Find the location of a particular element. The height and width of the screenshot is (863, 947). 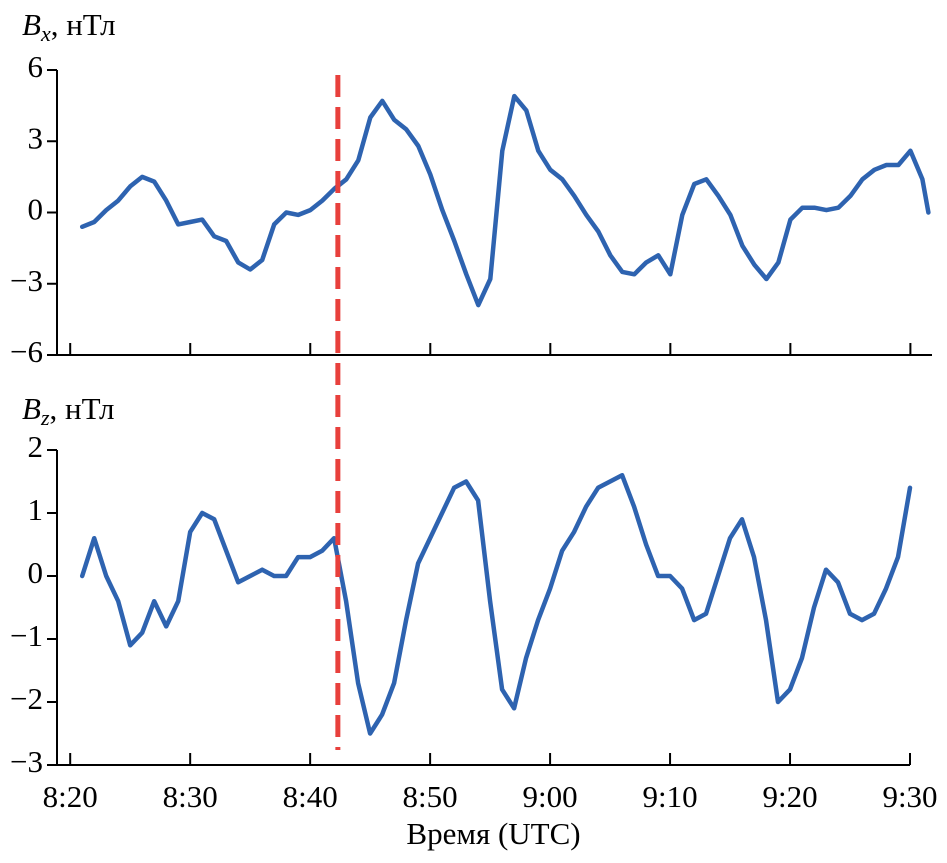

y-tick-label: 3 is located at coordinates (36, 137).